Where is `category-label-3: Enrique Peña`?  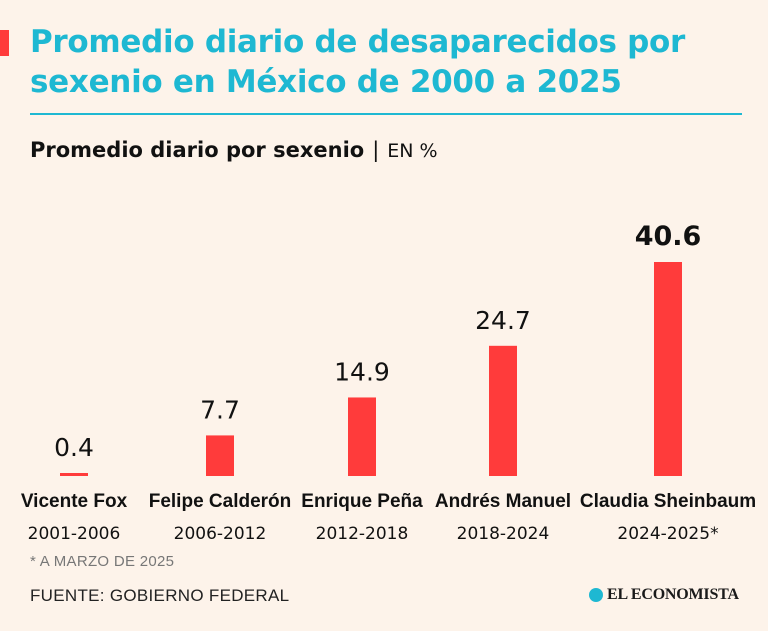 category-label-3: Enrique Peña is located at coordinates (362, 501).